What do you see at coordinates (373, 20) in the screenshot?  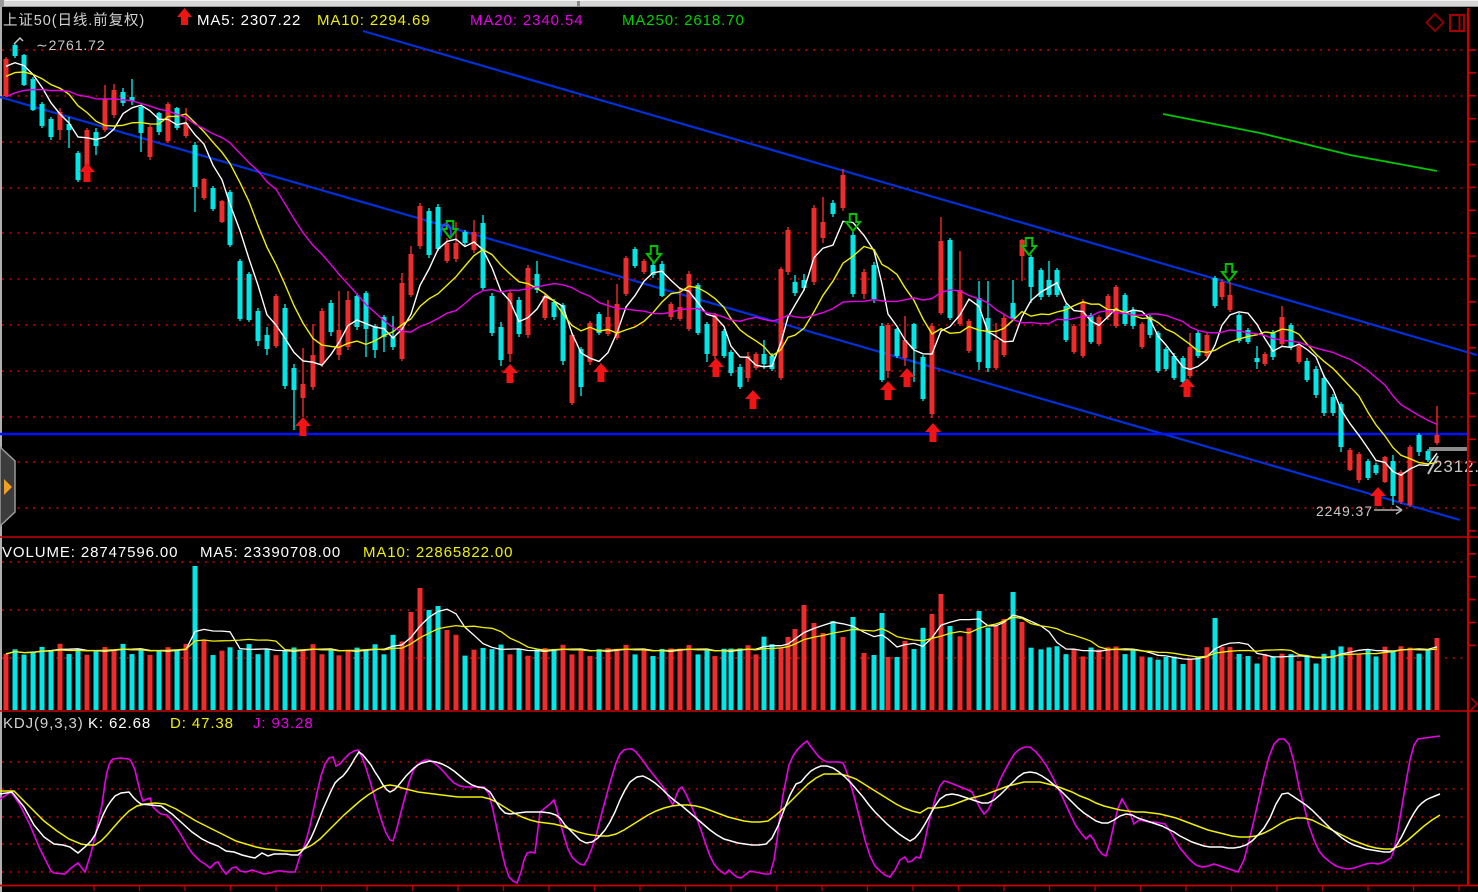 I see `svg-text: MA10: 2294.69` at bounding box center [373, 20].